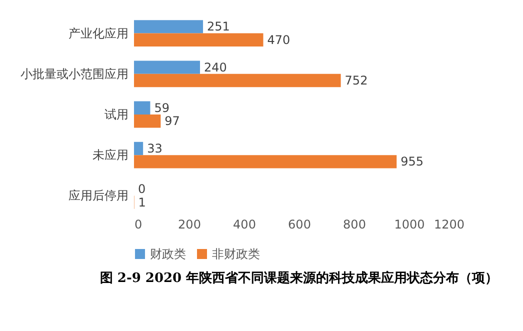  I want to click on data-label: 0, so click(142, 189).